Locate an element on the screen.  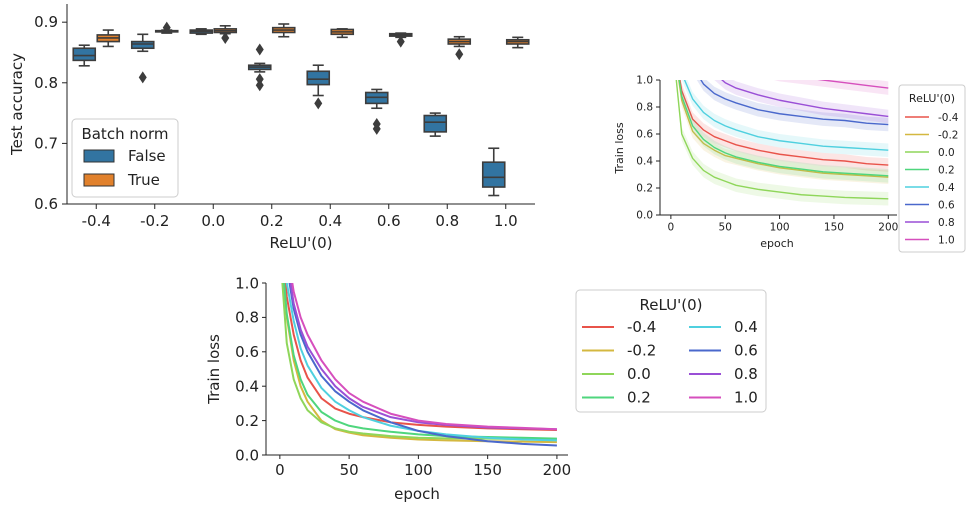
box-false-1.0 is located at coordinates (493, 172).